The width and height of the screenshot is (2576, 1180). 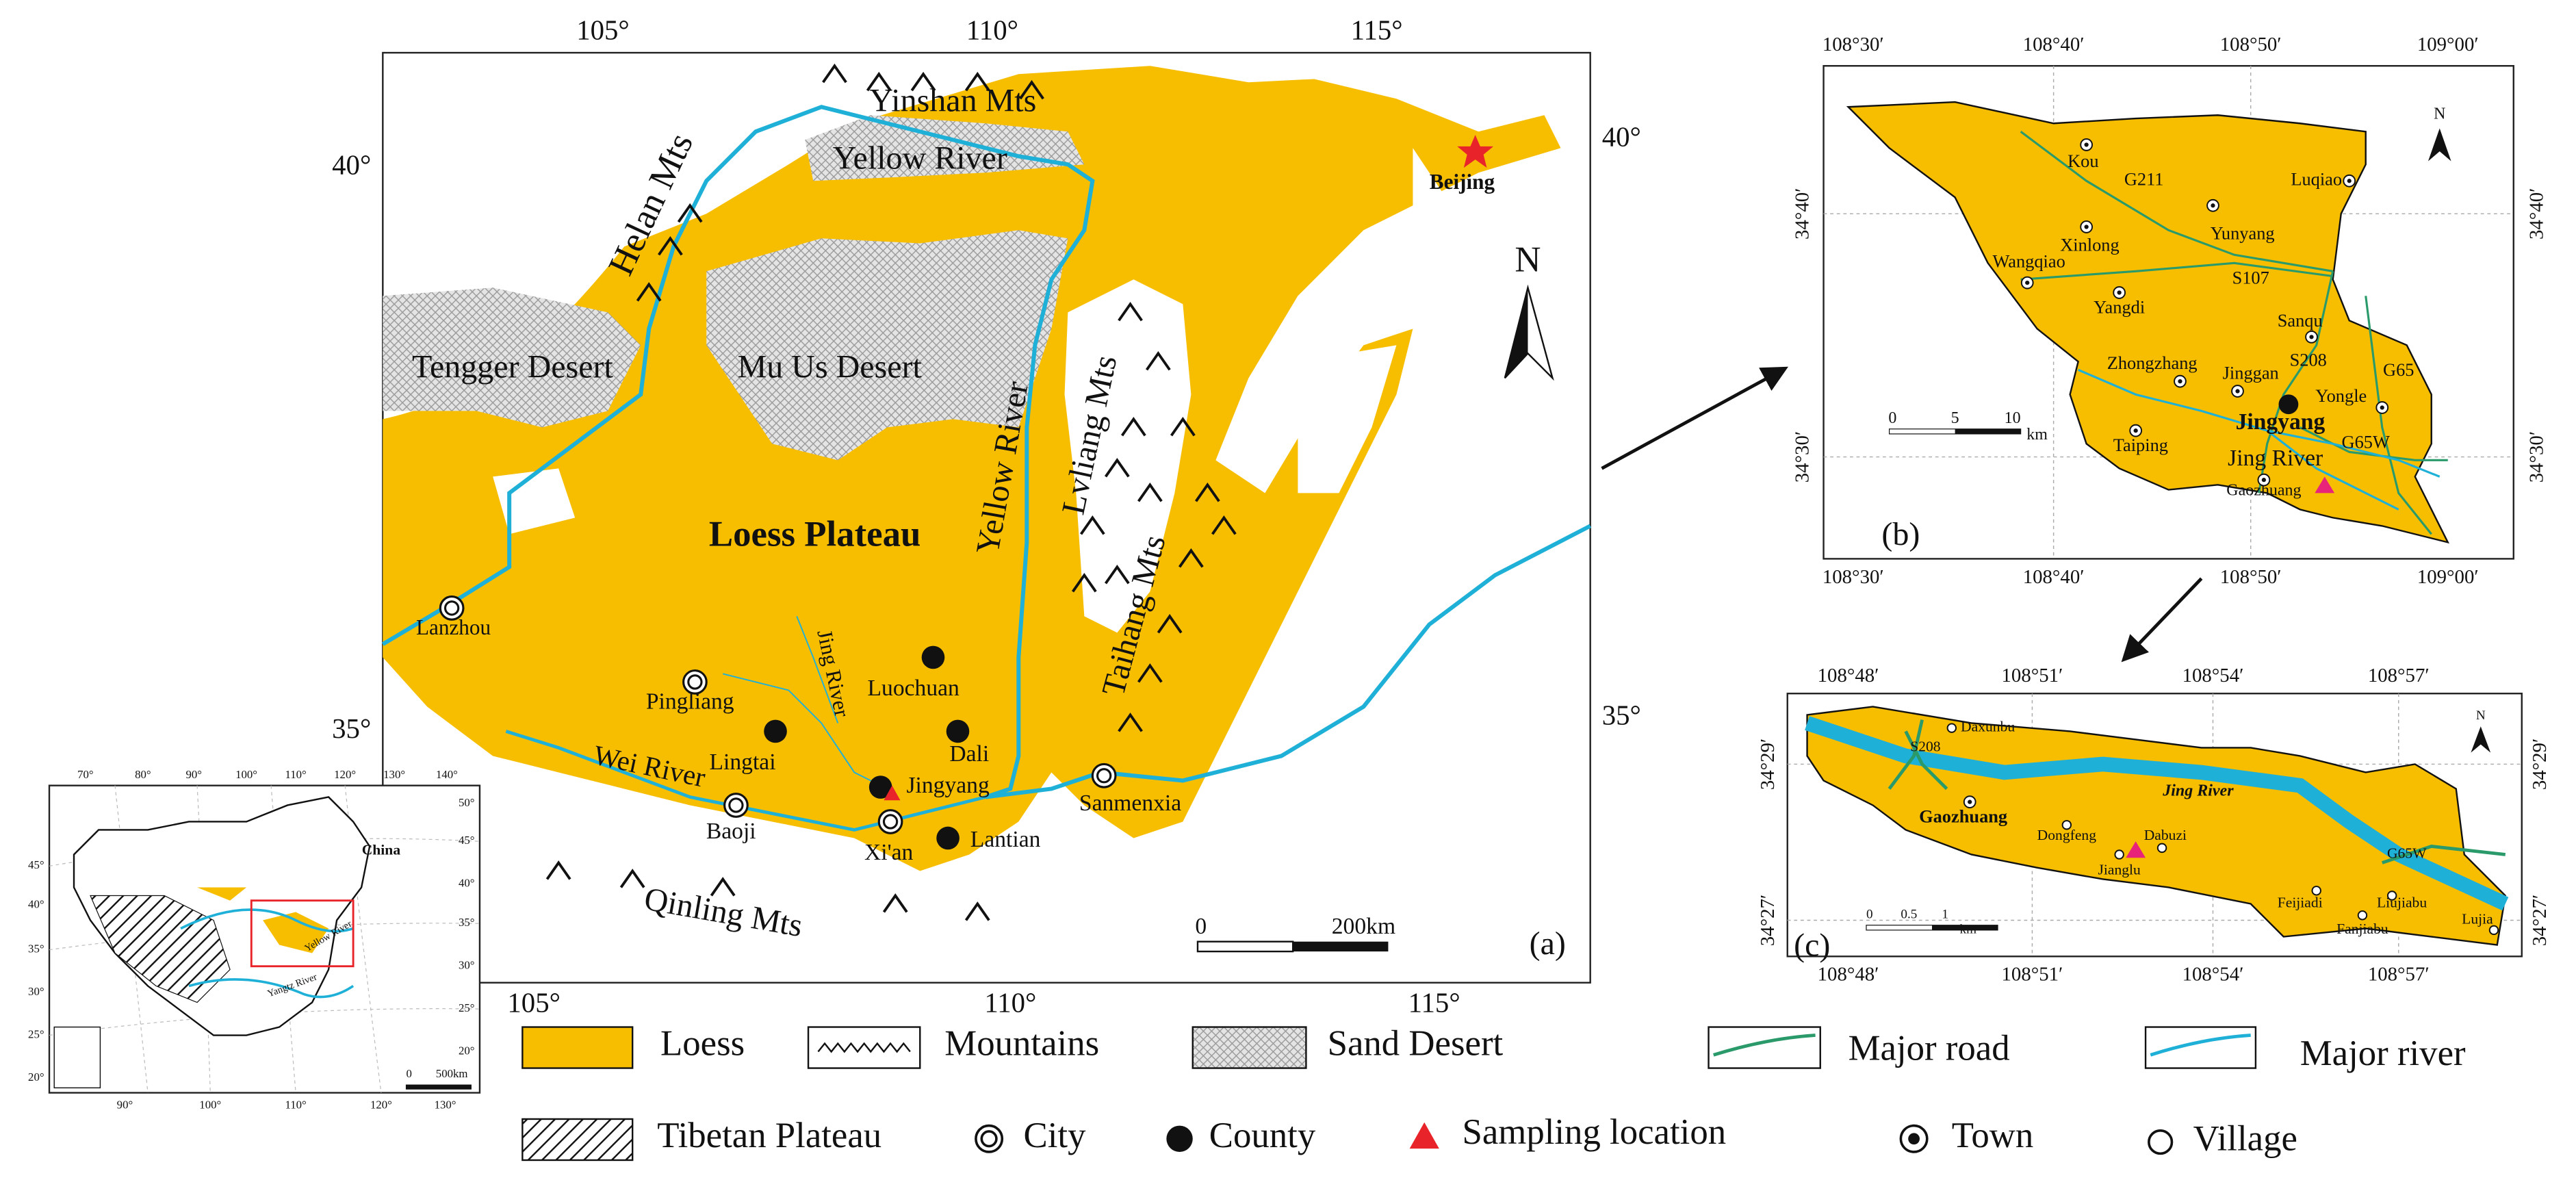 What do you see at coordinates (2448, 577) in the screenshot?
I see `tick-label: 109°00′` at bounding box center [2448, 577].